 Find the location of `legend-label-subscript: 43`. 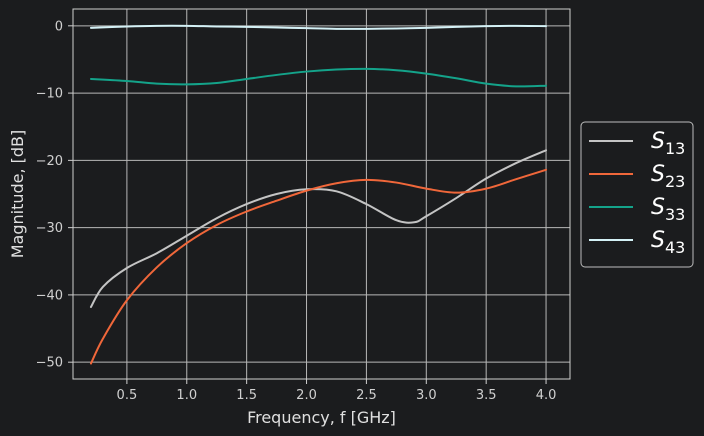

legend-label-subscript: 43 is located at coordinates (675, 247).